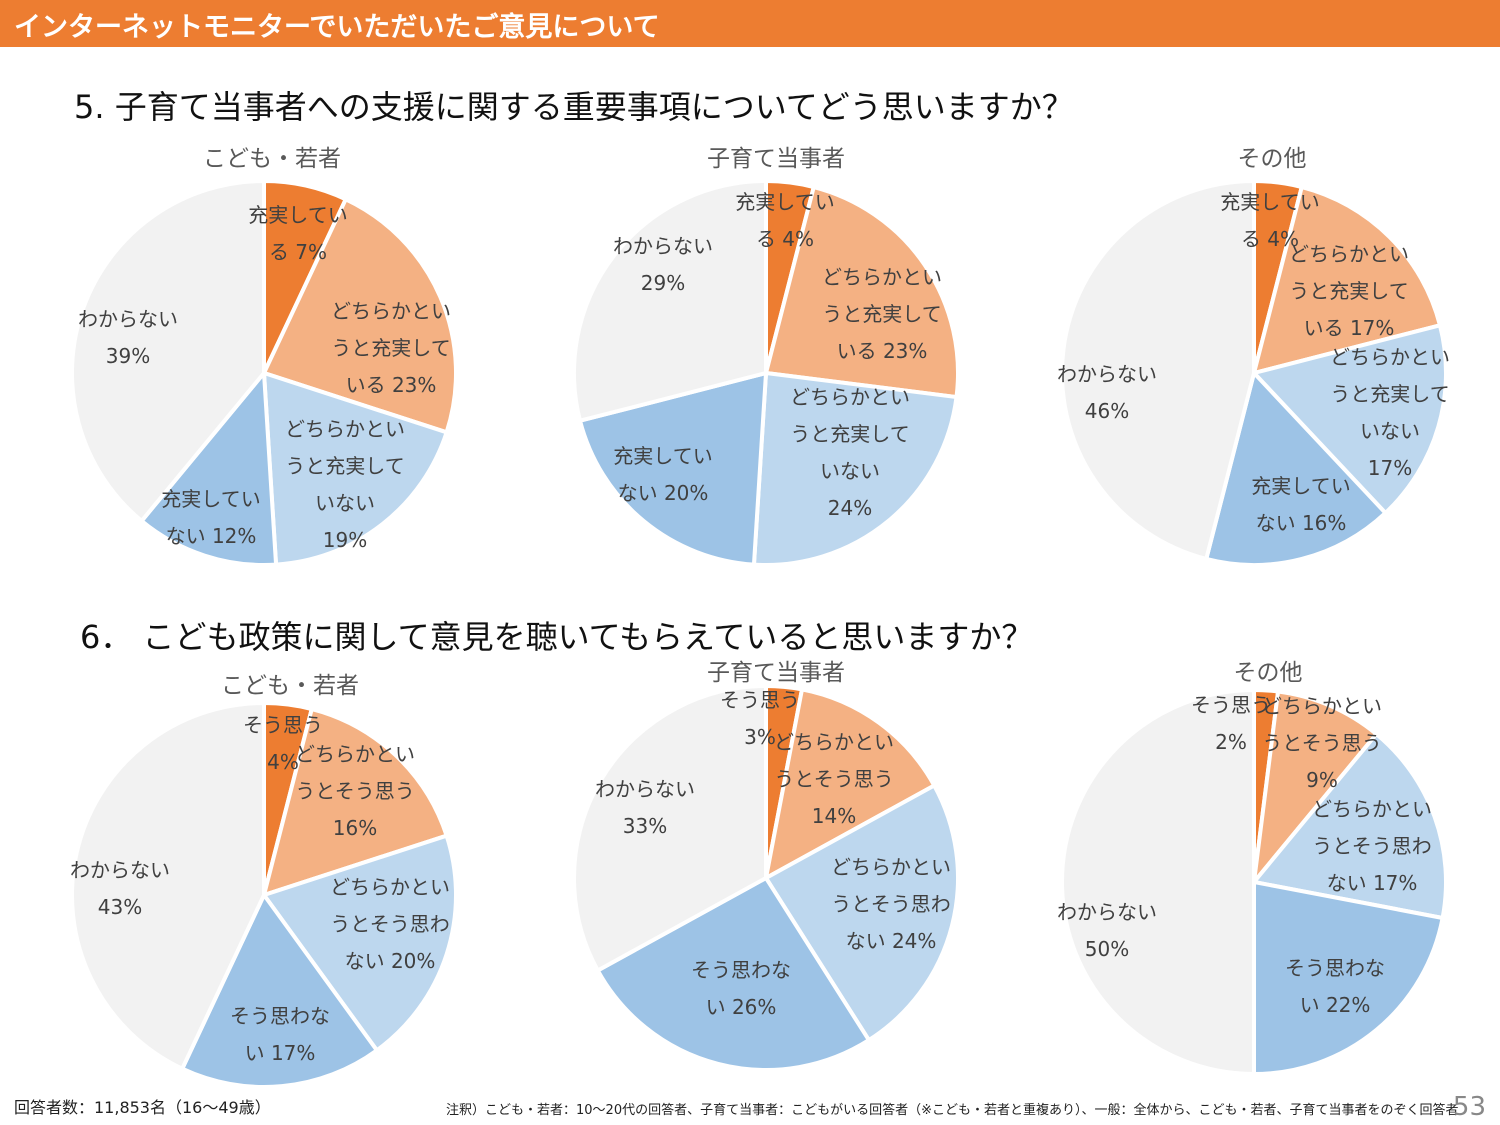 This screenshot has height=1125, width=1500. What do you see at coordinates (850, 452) in the screenshot?
I see `slice-label: どちらかというと充実していない 24%` at bounding box center [850, 452].